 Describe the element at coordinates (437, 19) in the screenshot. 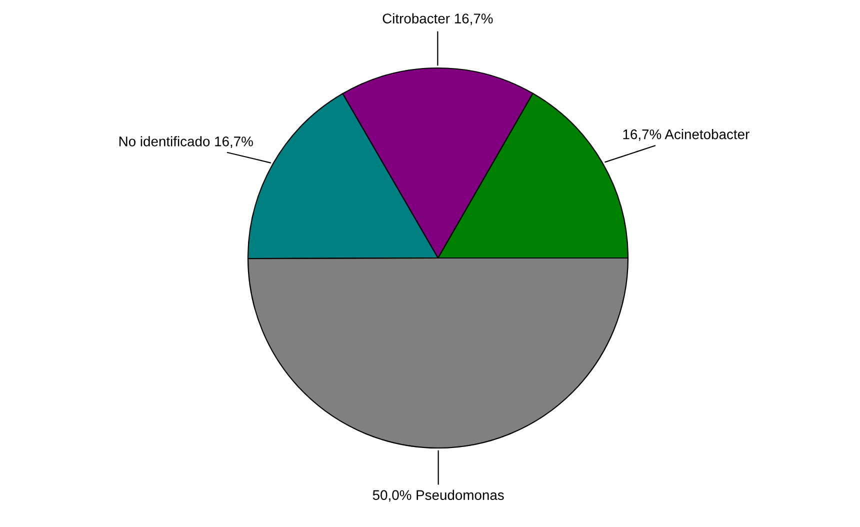

I see `slice-label: Citrobacter 16,7%` at that location.